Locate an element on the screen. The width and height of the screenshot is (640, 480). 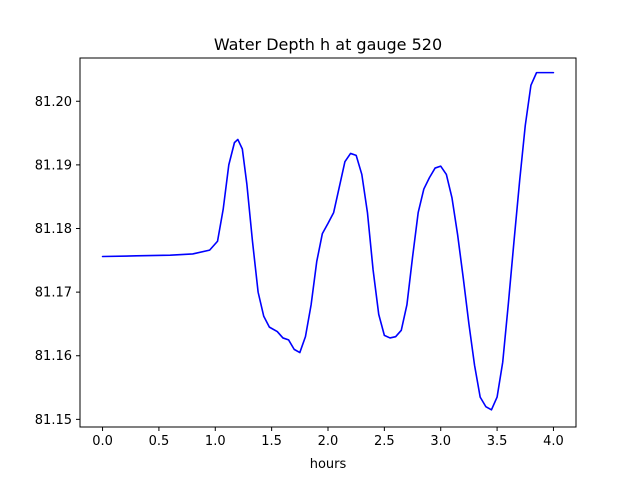
y-tick-label: 81.19 is located at coordinates (53, 165).